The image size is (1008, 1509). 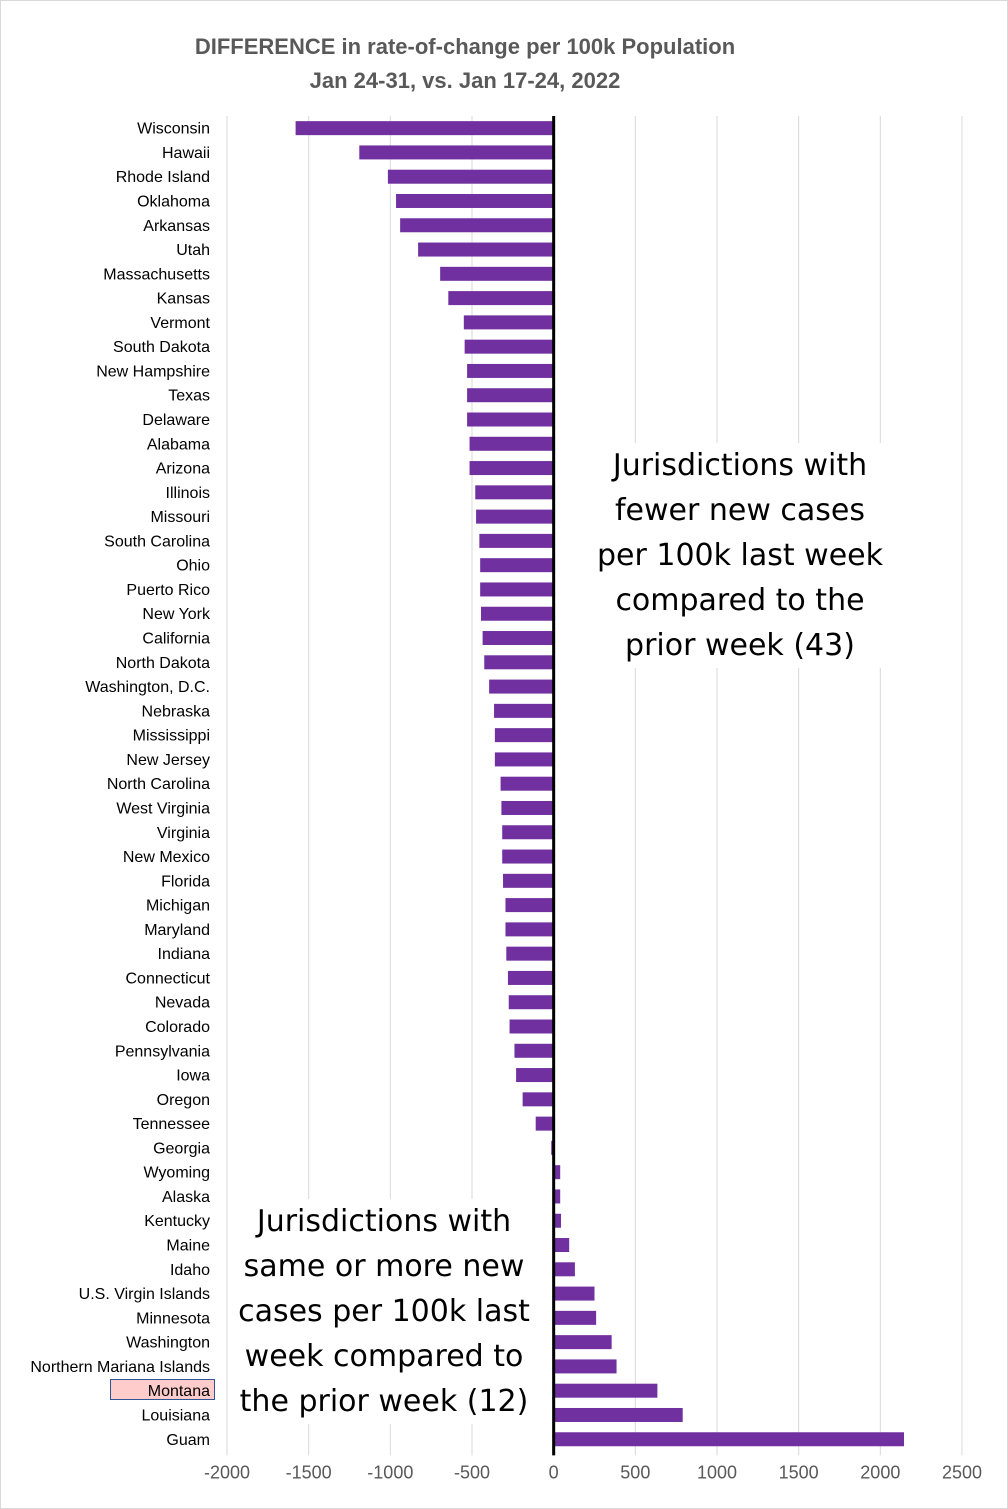 I want to click on category-label: Maine, so click(x=188, y=1246).